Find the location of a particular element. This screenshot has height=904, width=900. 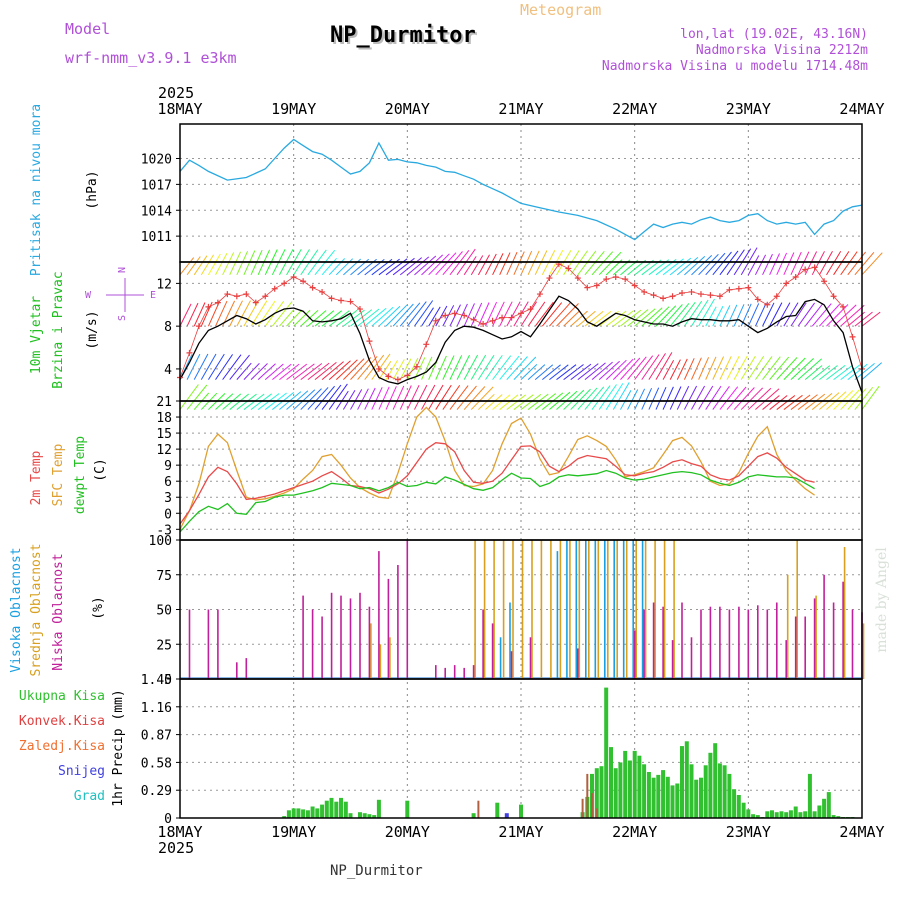

y-tick-label: 1.16 is located at coordinates (156, 708).